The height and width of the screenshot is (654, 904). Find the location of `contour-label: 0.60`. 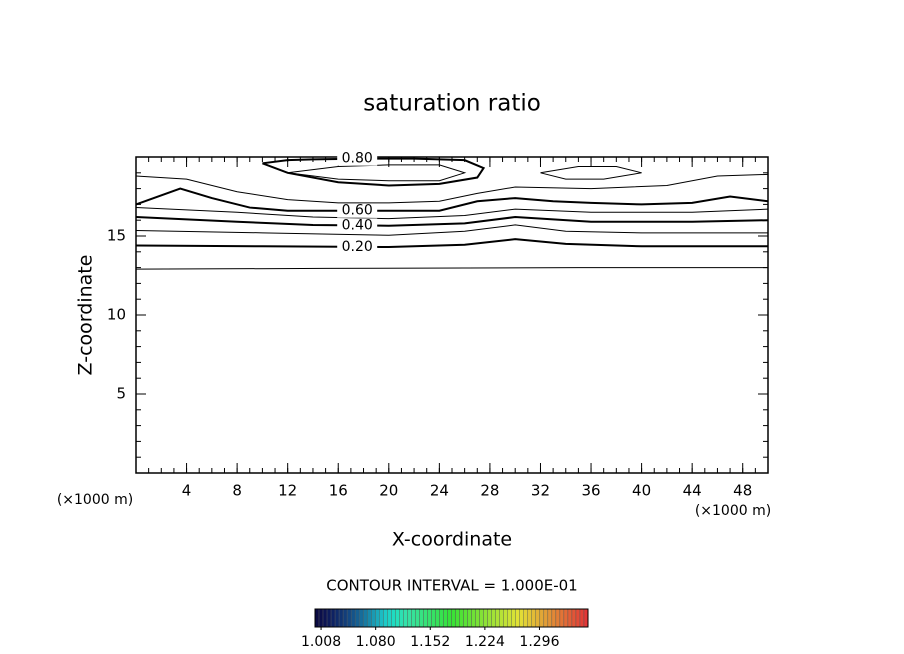

contour-label: 0.60 is located at coordinates (357, 211).